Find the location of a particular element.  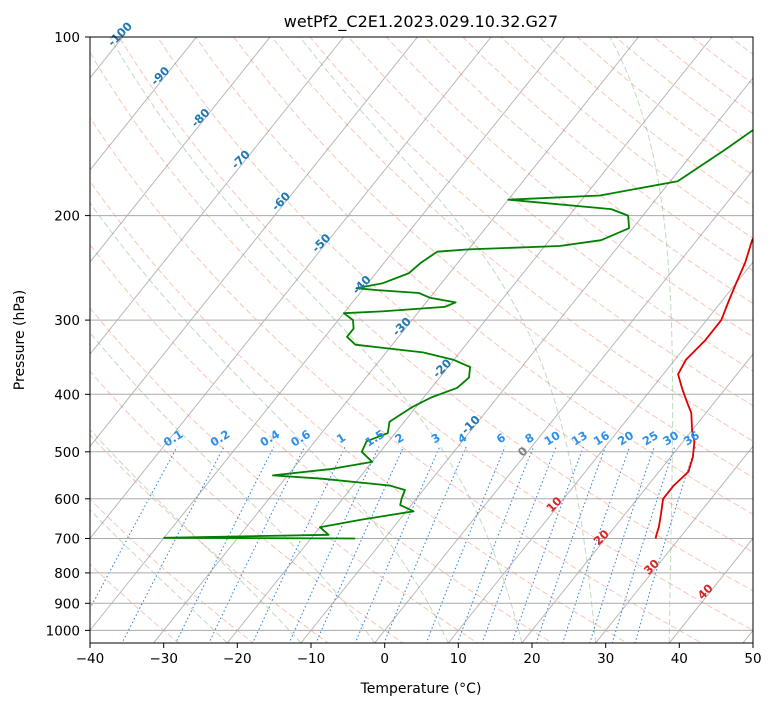

isotherm-label: -30 is located at coordinates (401, 326).